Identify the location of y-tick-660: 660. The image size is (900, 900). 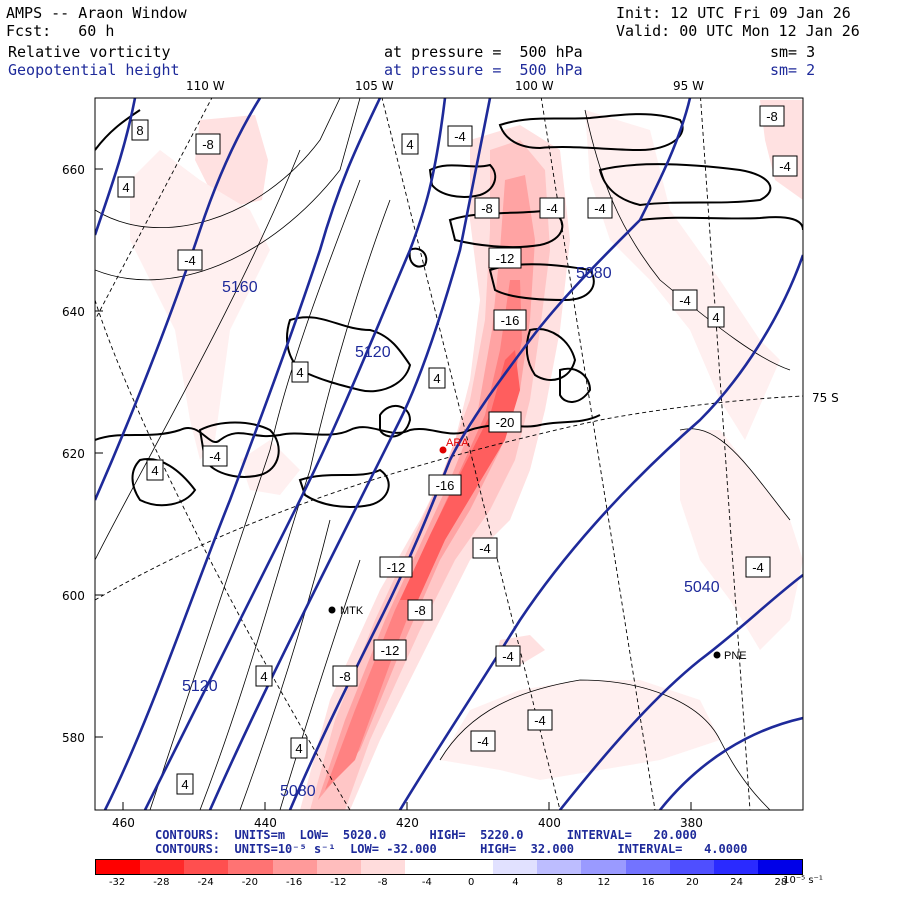
(73, 170).